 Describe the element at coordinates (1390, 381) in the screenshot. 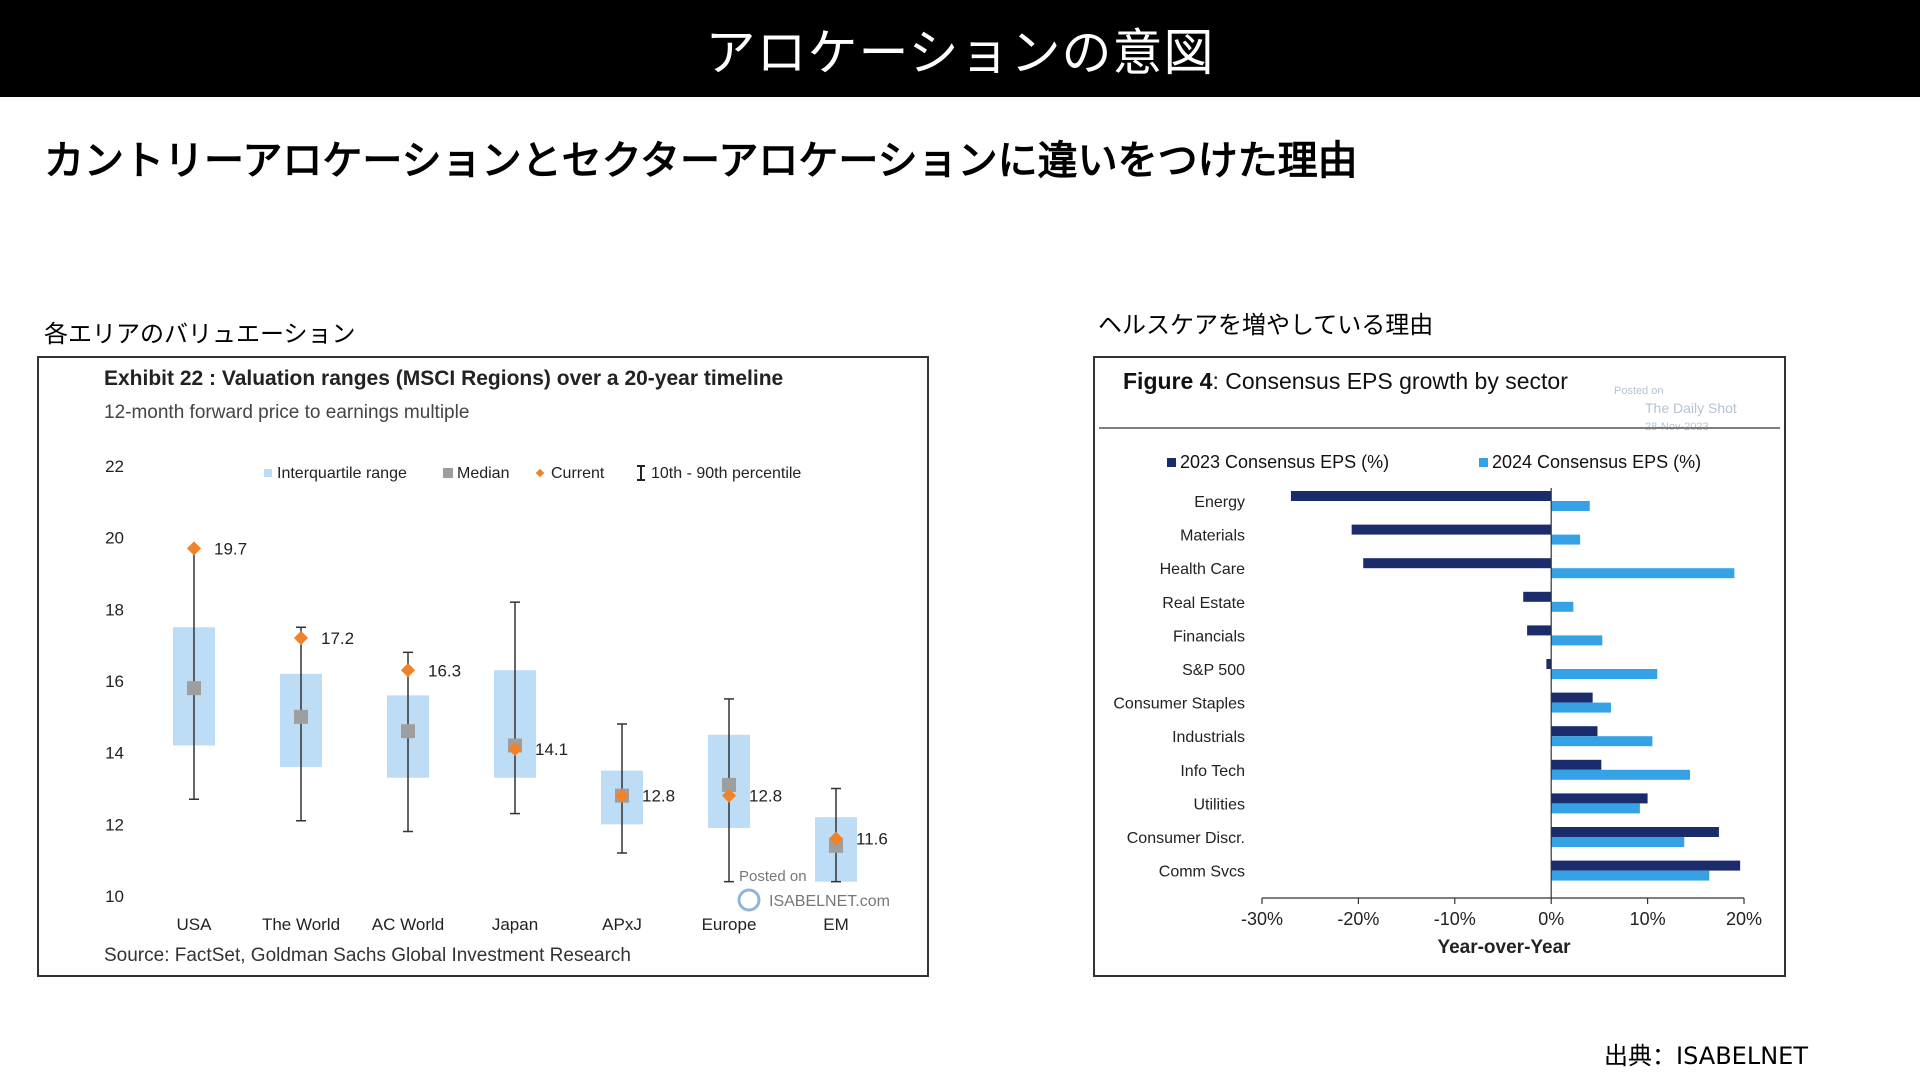

I see `eps-chart-title-rest: : Consensus EPS growth by sector` at that location.